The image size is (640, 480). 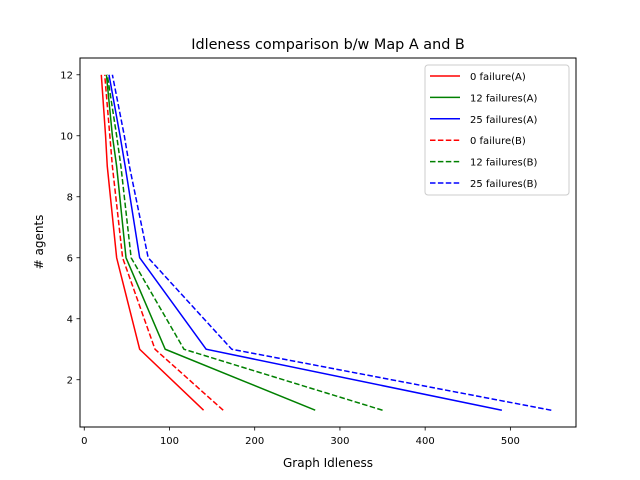 What do you see at coordinates (70, 380) in the screenshot?
I see `y-tick-label: 2` at bounding box center [70, 380].